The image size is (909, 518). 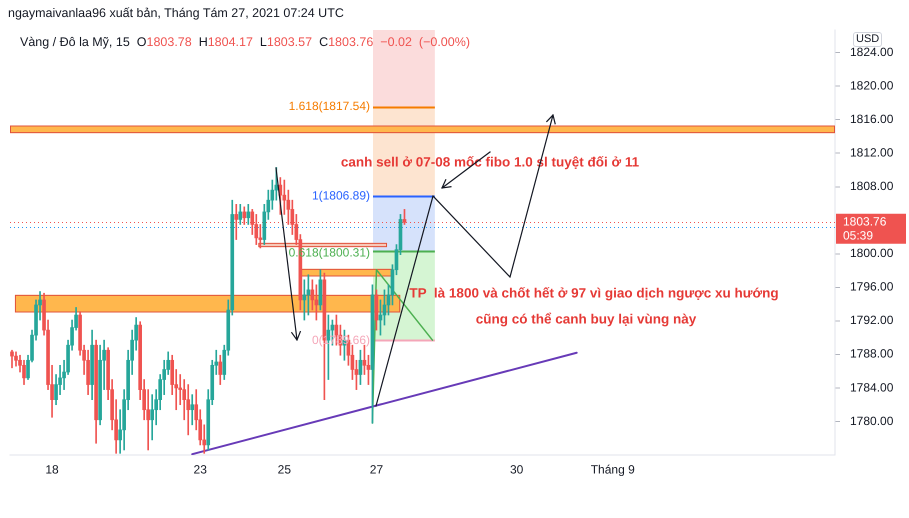 I want to click on annotation: TP là 1800 và chốt hết ở 97 vì giao dịch ngược xu hướng, so click(x=594, y=293).